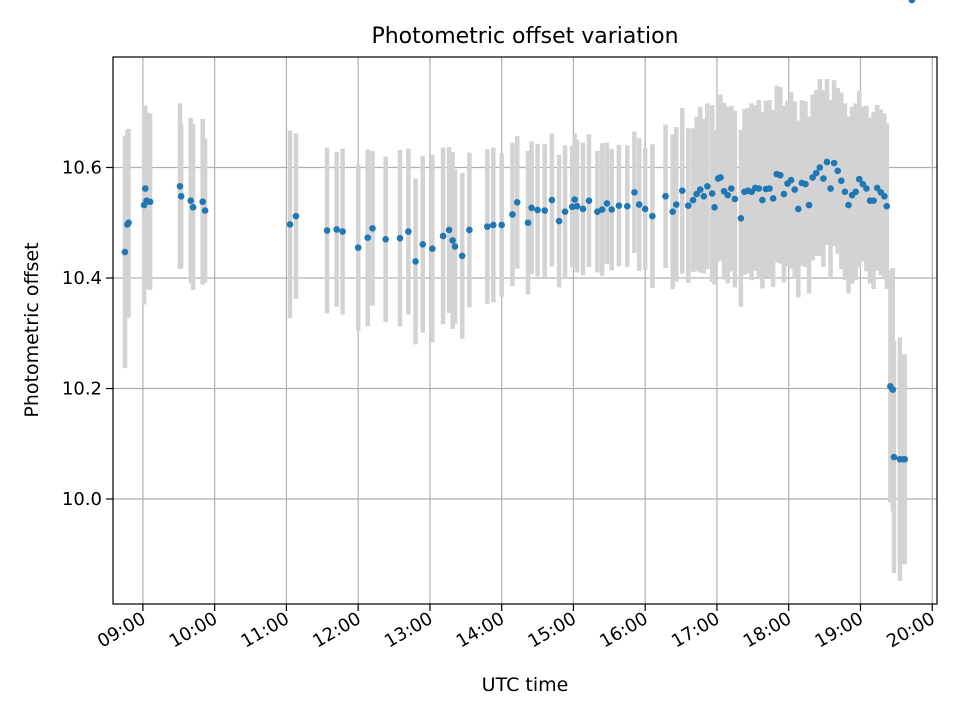  Describe the element at coordinates (525, 685) in the screenshot. I see `x-axis-label: UTC time` at that location.